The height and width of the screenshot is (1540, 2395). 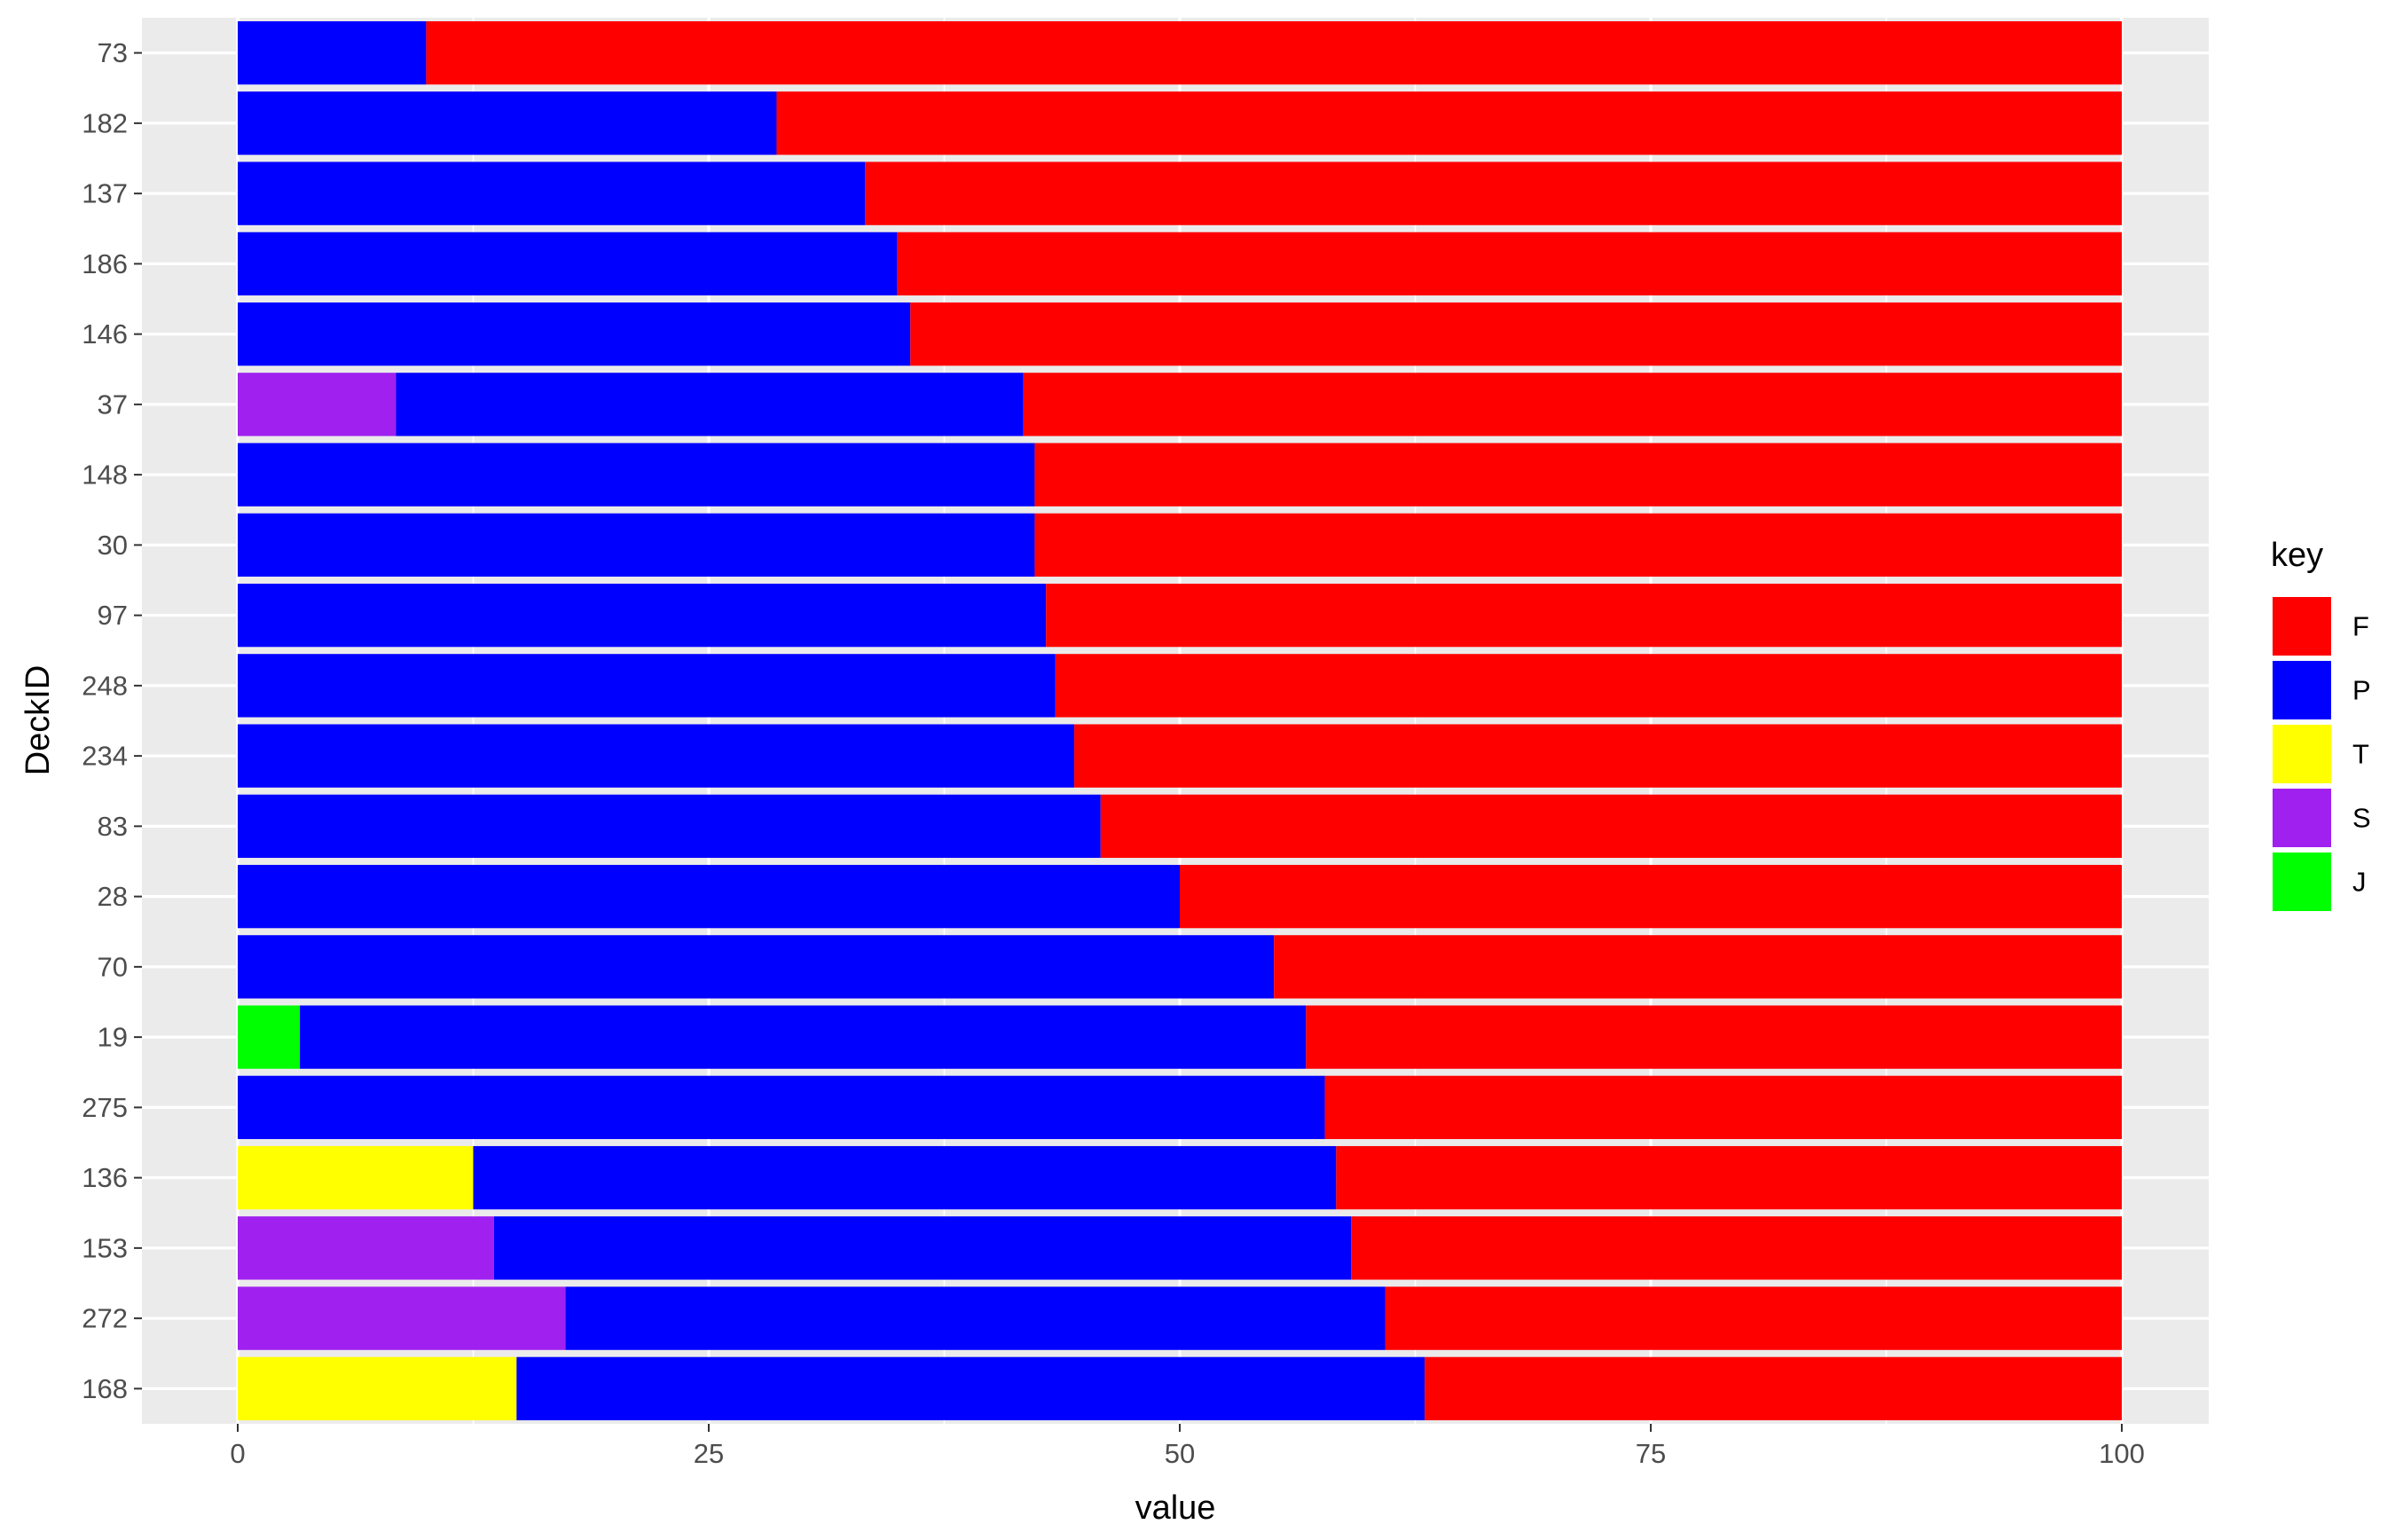 What do you see at coordinates (1516, 334) in the screenshot?
I see `bar-146-F` at bounding box center [1516, 334].